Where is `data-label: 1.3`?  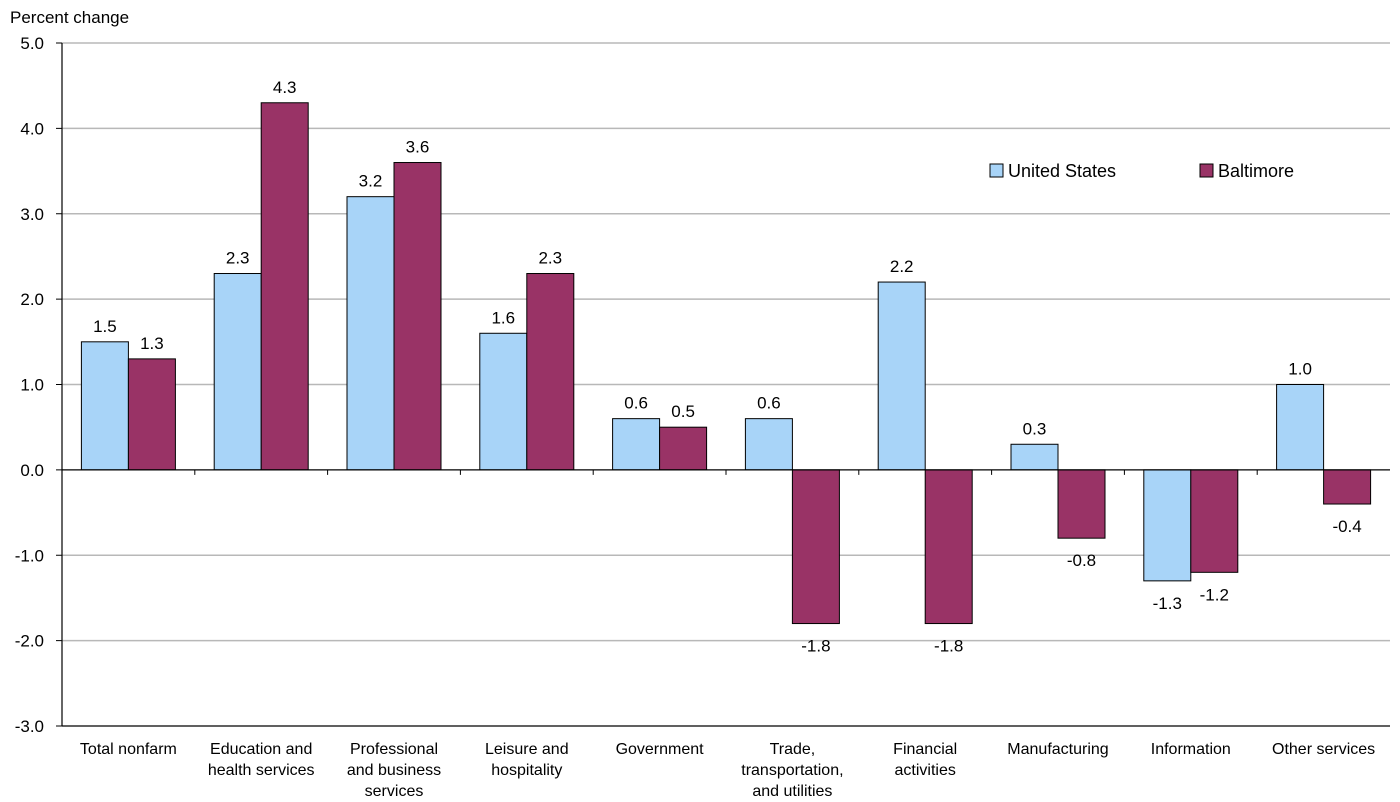 data-label: 1.3 is located at coordinates (152, 343).